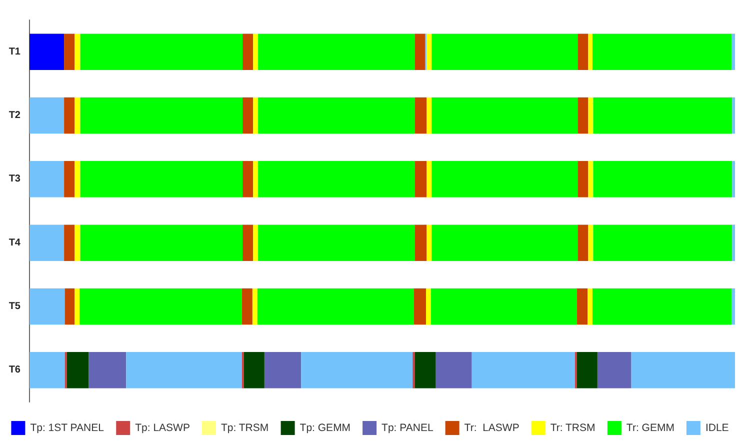 The image size is (740, 443). What do you see at coordinates (14, 52) in the screenshot?
I see `y-tick-label: T1` at bounding box center [14, 52].